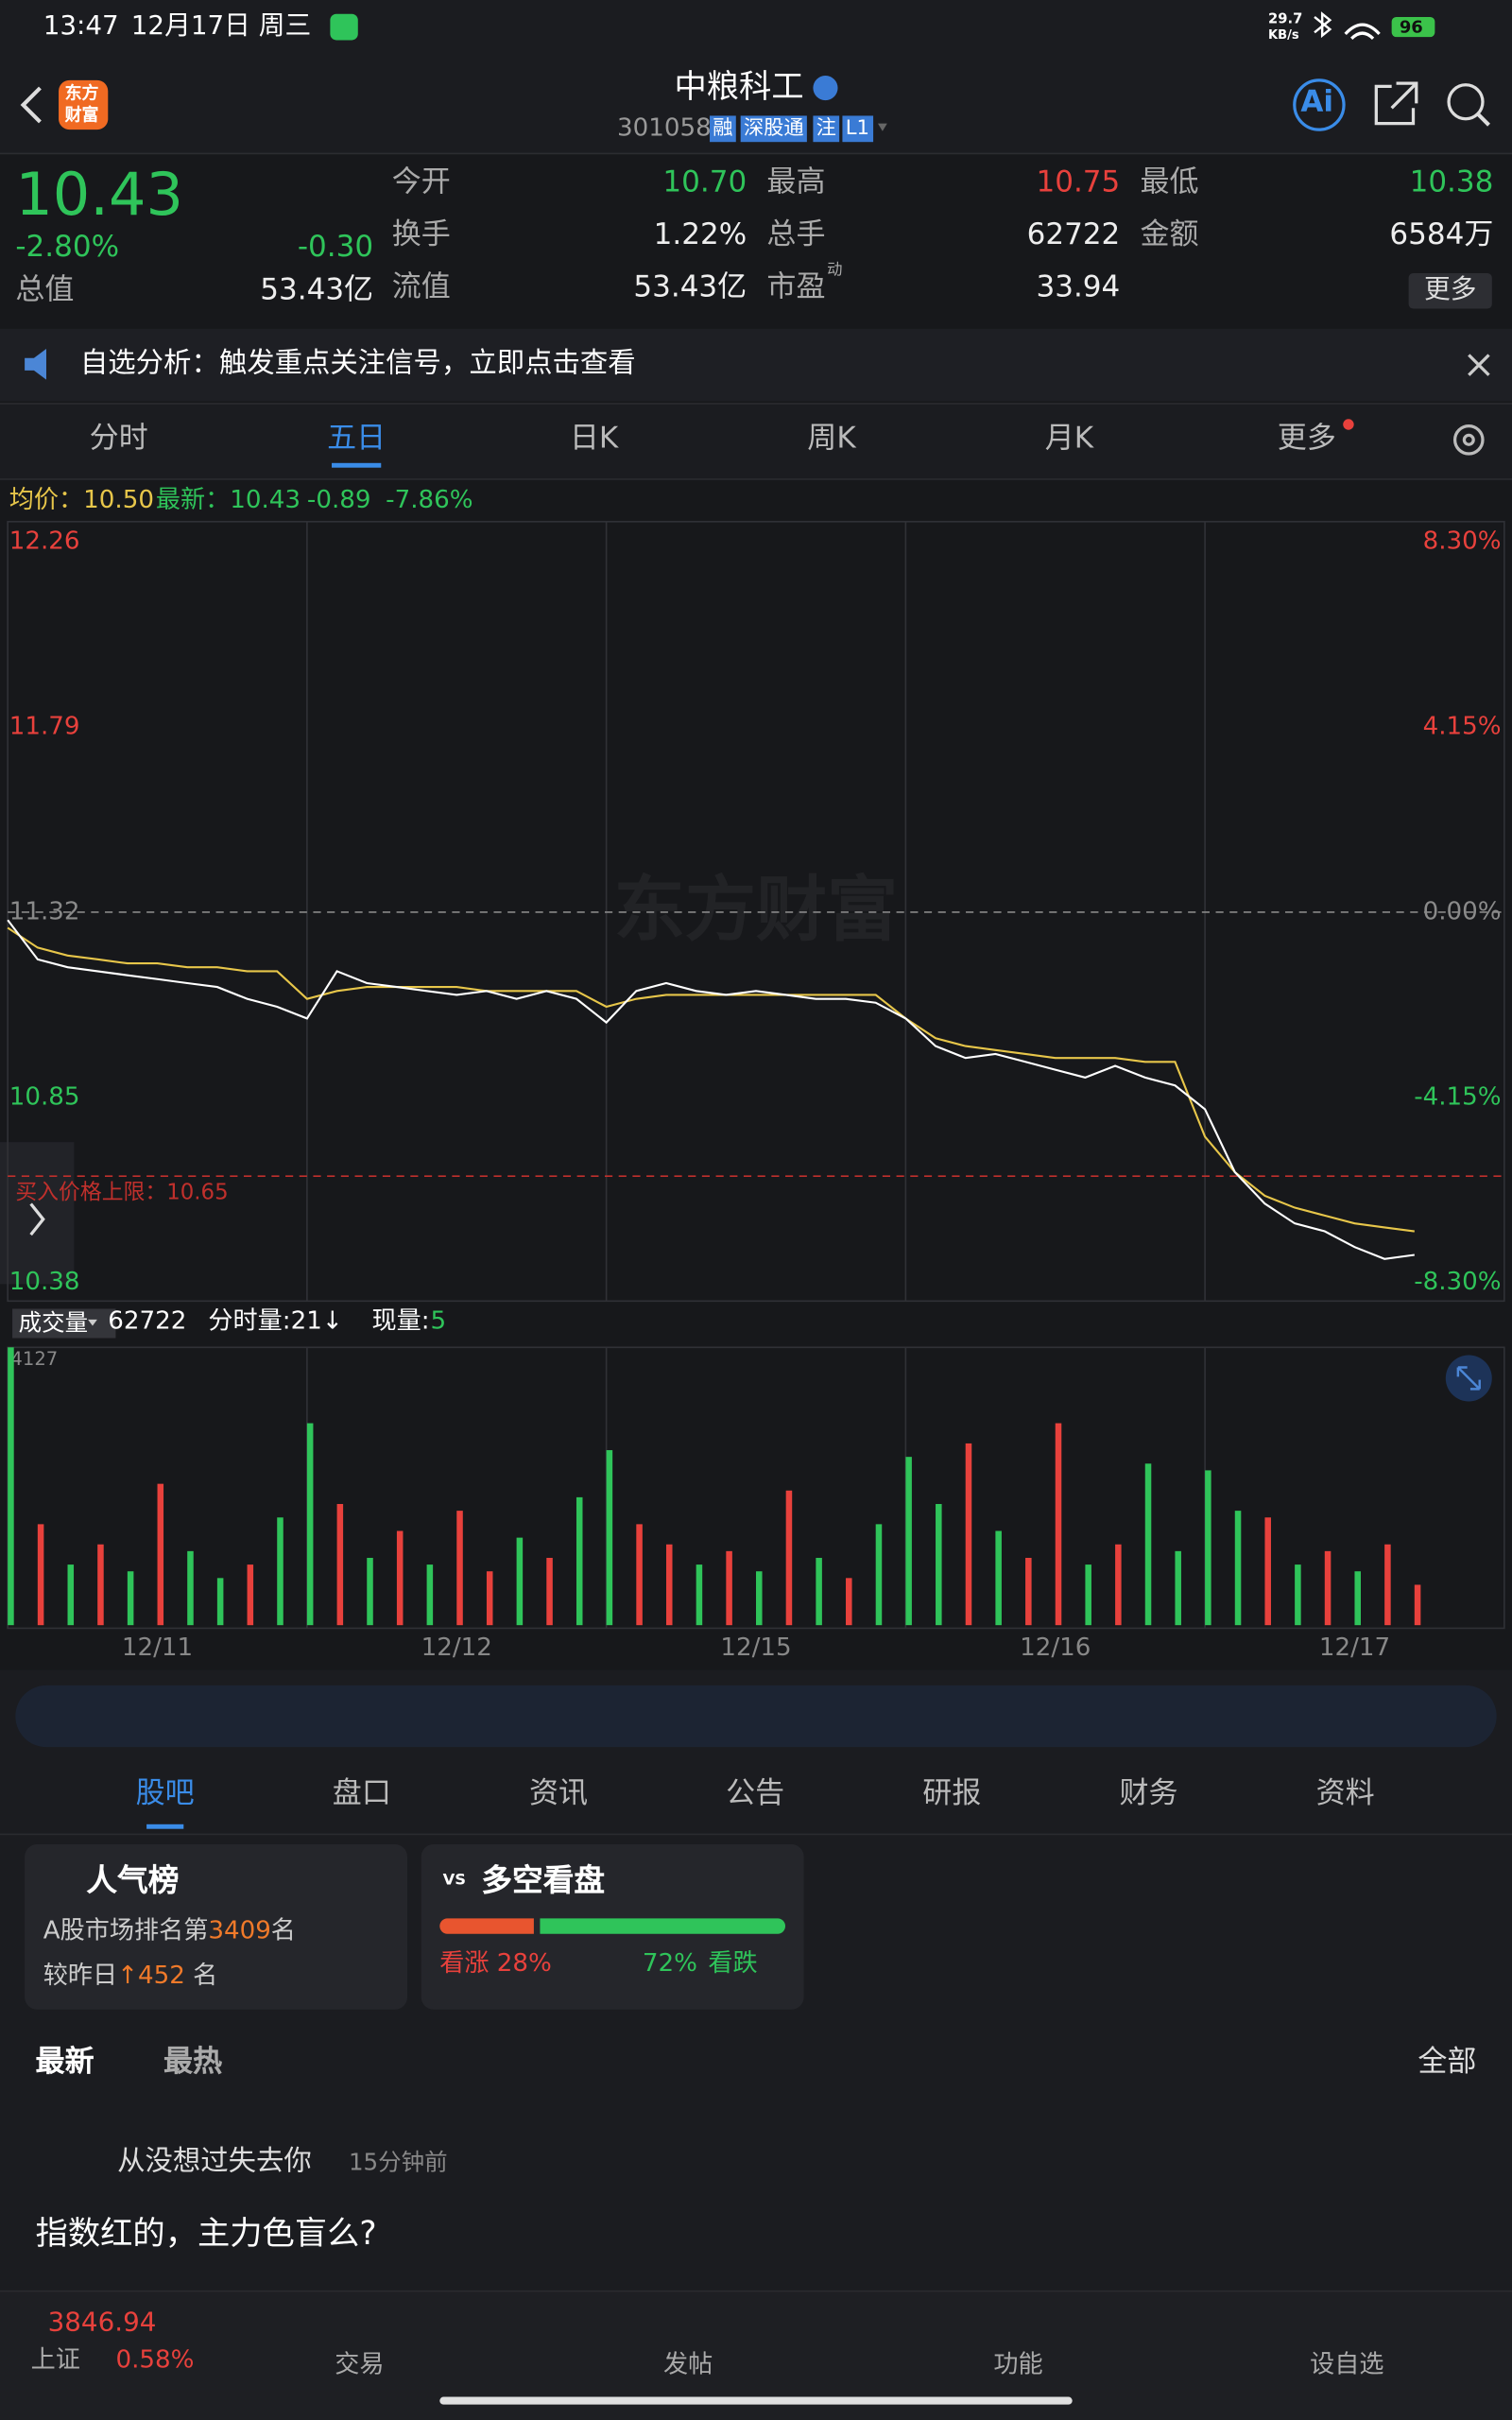  What do you see at coordinates (700, 234) in the screenshot?
I see `field-value: 1.22%` at bounding box center [700, 234].